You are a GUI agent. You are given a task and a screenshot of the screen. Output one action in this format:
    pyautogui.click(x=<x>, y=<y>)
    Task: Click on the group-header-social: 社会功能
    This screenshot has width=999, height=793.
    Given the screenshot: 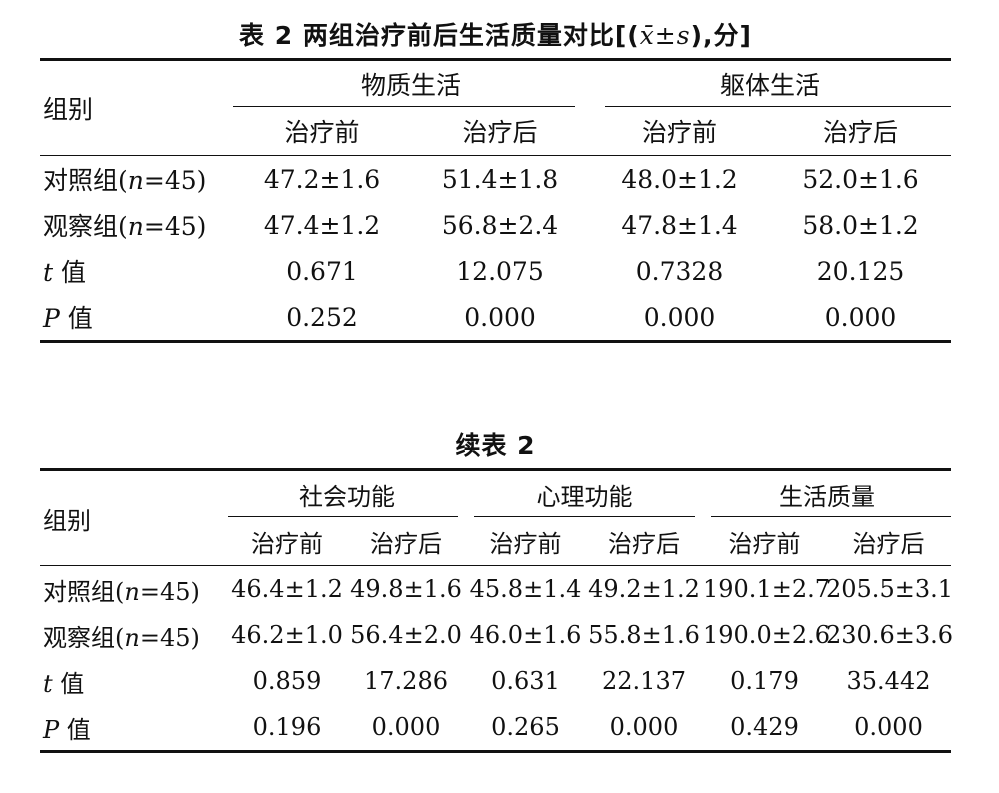 What is the action you would take?
    pyautogui.click(x=347, y=494)
    